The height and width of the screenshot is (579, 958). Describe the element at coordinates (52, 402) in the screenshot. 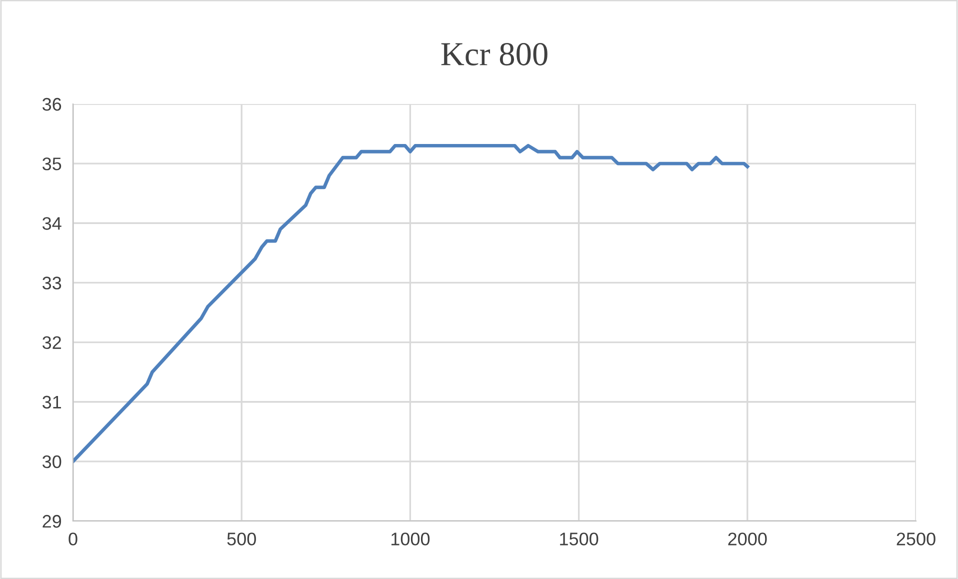

I see `y-tick-label: 31` at that location.